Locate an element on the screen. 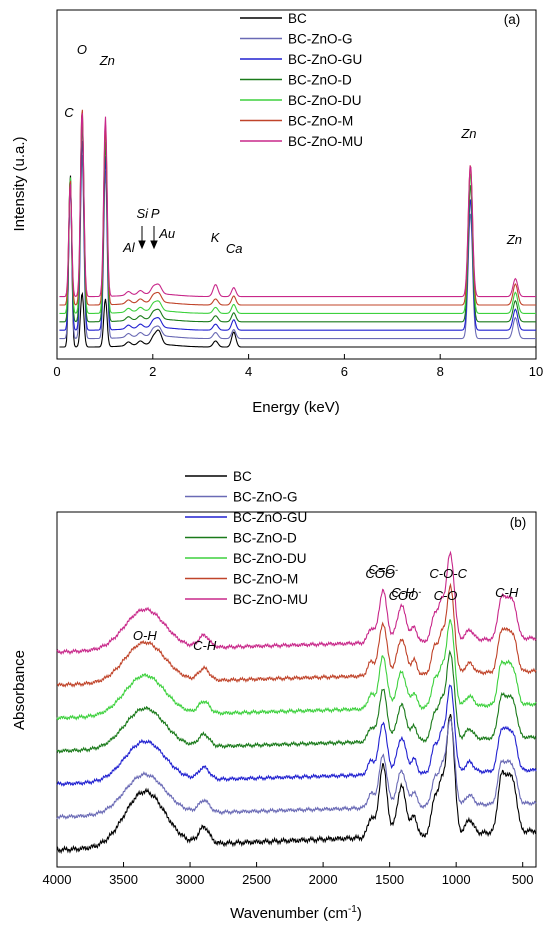  panel-b-xlabel: Wavenumber (cm-1) is located at coordinates (296, 913).